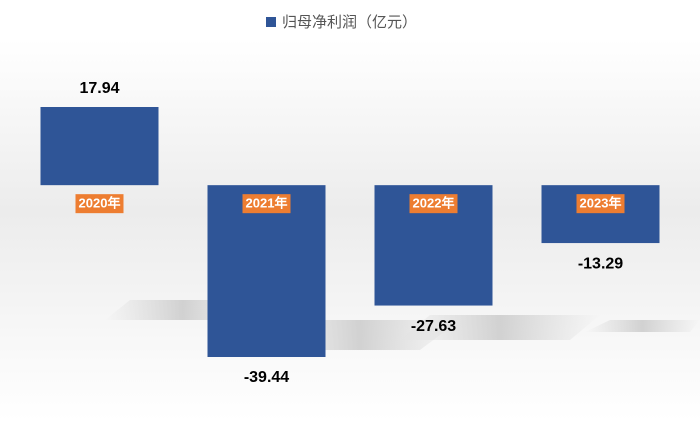 The width and height of the screenshot is (700, 421). I want to click on value-label: -13.29, so click(600, 263).